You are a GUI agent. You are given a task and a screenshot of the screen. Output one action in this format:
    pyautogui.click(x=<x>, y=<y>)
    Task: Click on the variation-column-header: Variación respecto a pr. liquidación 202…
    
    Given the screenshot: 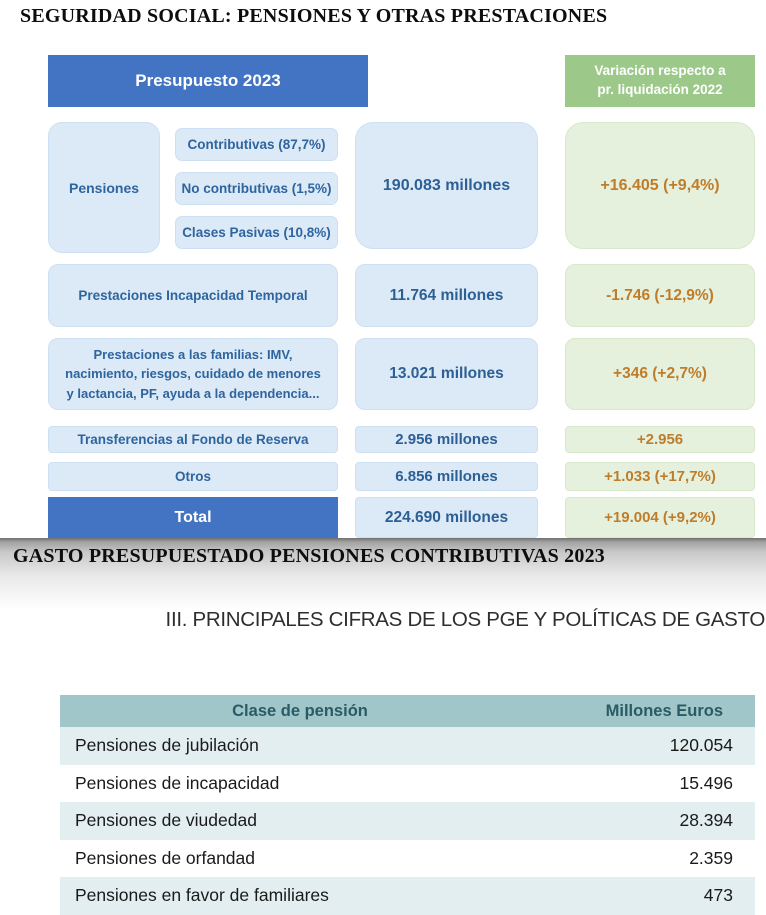 What is the action you would take?
    pyautogui.click(x=660, y=81)
    